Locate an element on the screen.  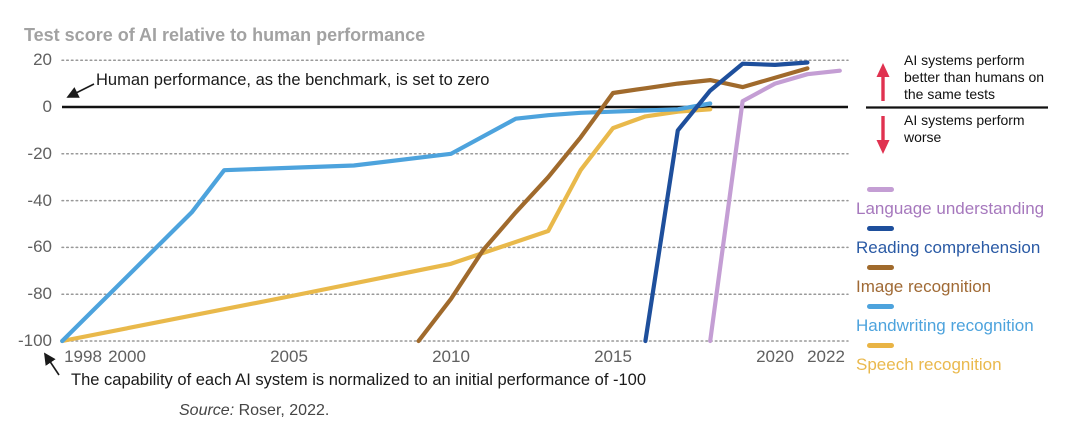
source-line: Source: Roser, 2022. is located at coordinates (254, 411).